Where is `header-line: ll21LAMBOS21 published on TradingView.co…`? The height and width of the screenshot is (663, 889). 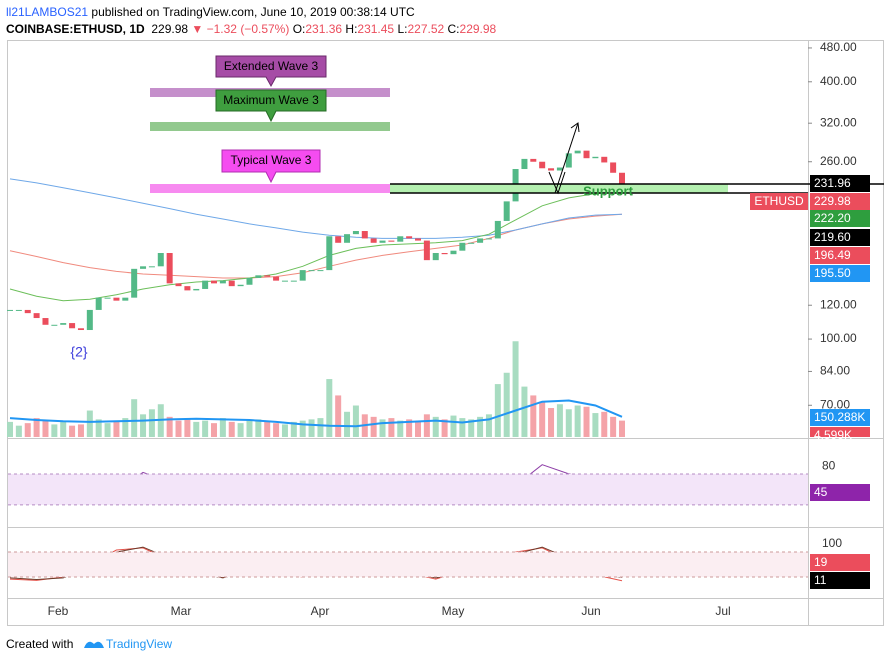
header-line: ll21LAMBOS21 published on TradingView.co… is located at coordinates (210, 12).